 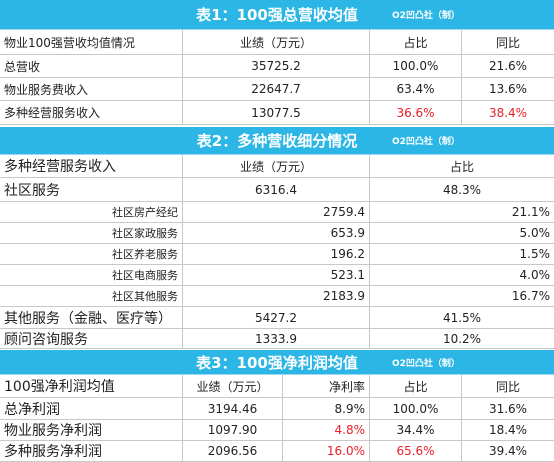 I want to click on table-row: 物业100强营收均值情况 业绩（万元） 占比 同比, so click(x=277, y=42).